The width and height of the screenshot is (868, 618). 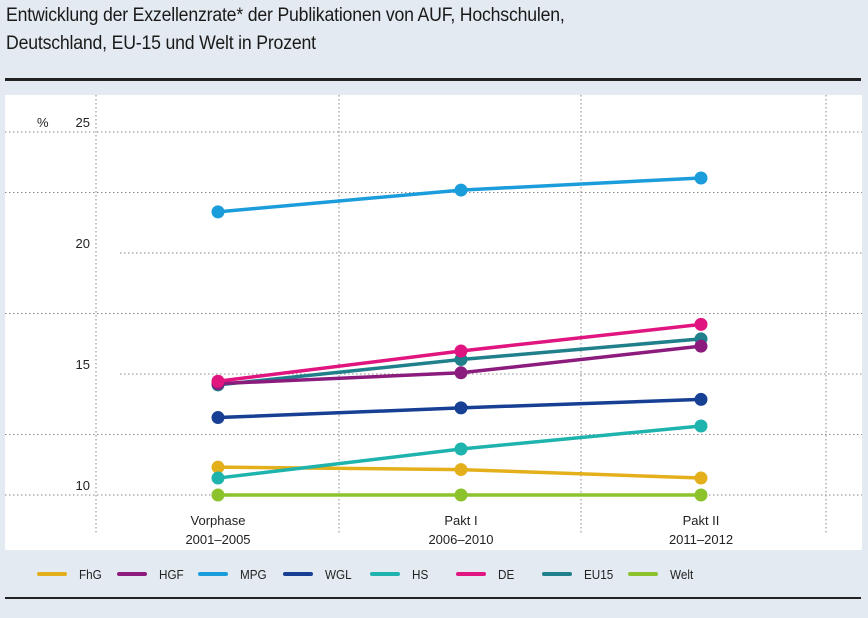 I want to click on legend: FhG HGF MPG WGL HS DE EU15 Welt, so click(x=434, y=574).